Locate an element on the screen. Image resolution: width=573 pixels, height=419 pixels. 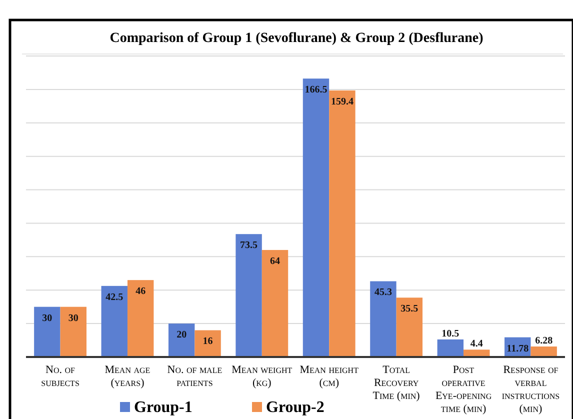
x-tick-label: Total Recovery Time (min) is located at coordinates (396, 383).